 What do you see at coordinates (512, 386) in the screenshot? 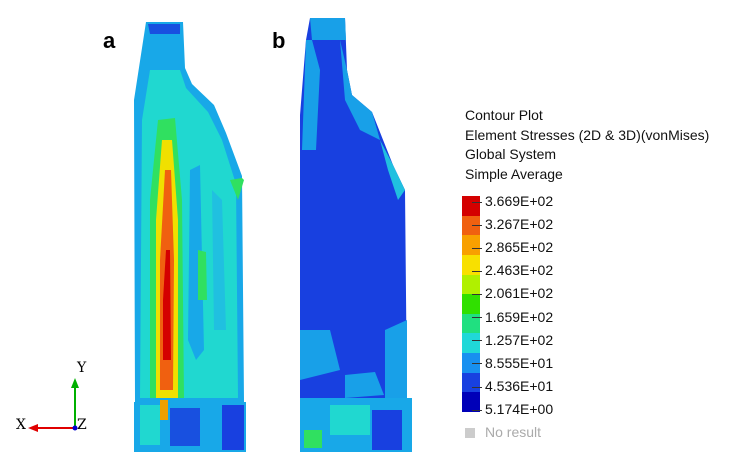
I see `legend-tick-label: 4.536E+01` at bounding box center [512, 386].